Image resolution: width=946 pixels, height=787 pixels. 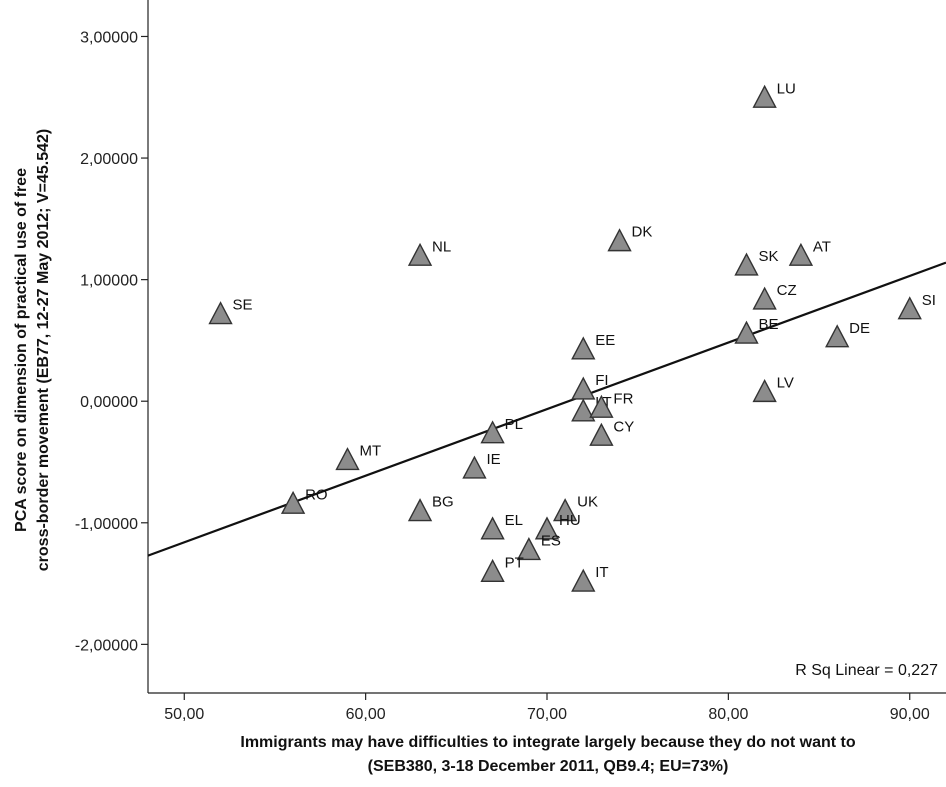 What do you see at coordinates (583, 580) in the screenshot?
I see `data-point-it` at bounding box center [583, 580].